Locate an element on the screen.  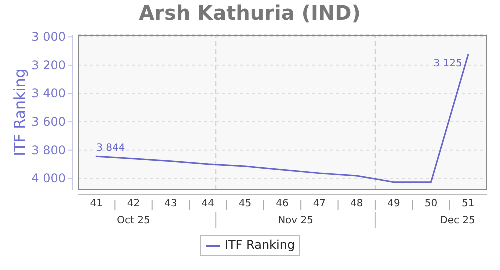
x2-tick-label: Nov 25 is located at coordinates (296, 221).